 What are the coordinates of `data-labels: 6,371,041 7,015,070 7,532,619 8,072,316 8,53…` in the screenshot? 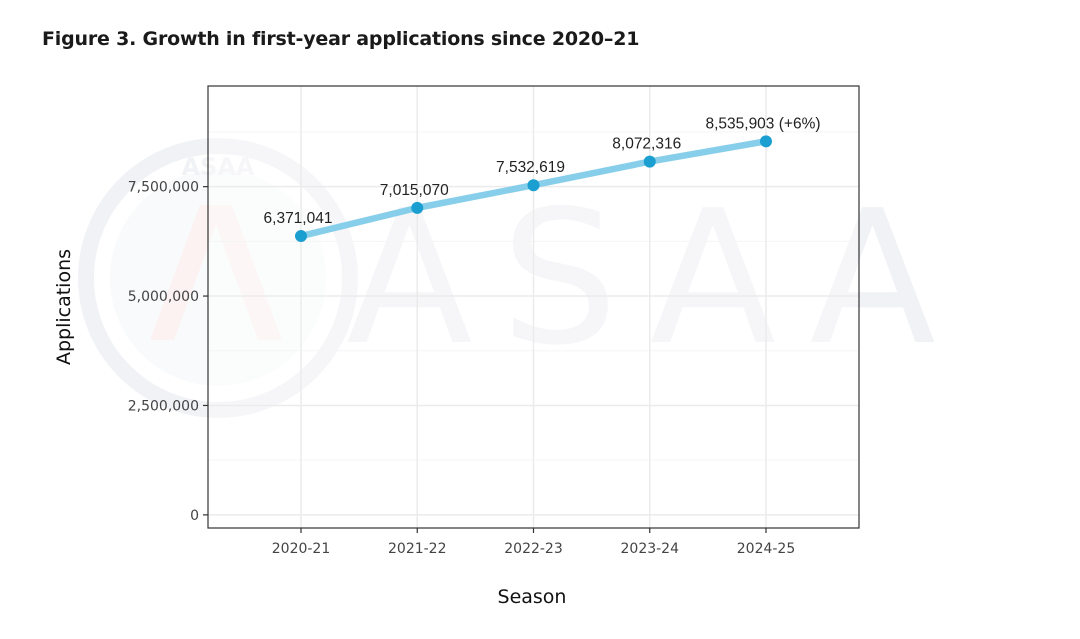 It's located at (542, 171).